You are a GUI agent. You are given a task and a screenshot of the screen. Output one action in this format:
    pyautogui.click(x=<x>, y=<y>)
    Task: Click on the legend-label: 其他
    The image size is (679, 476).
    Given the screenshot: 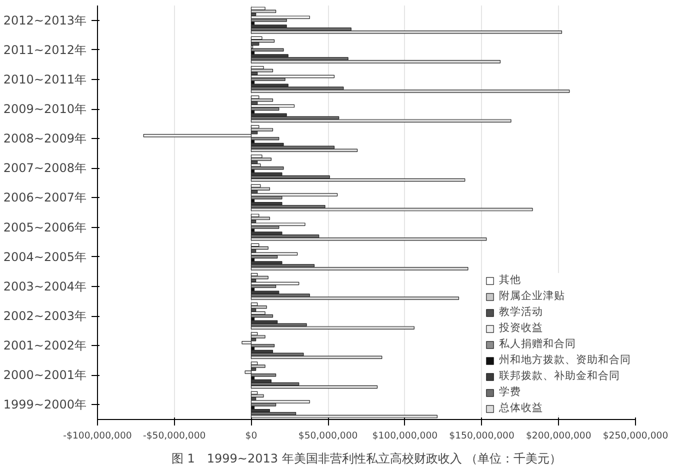 What is the action you would take?
    pyautogui.click(x=510, y=280)
    